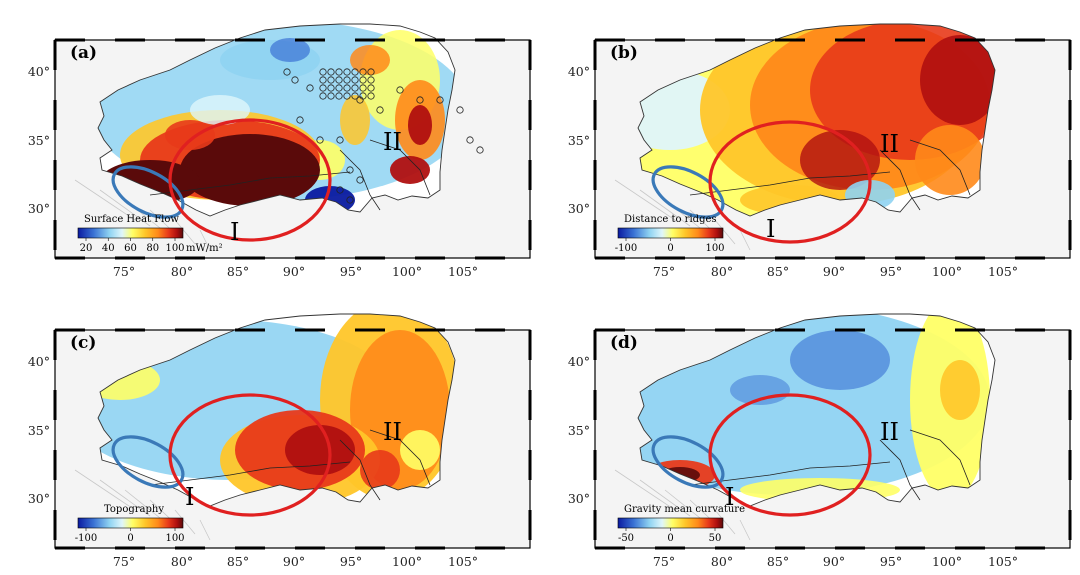  I want to click on colorbar-title: Distance to ridges, so click(670, 219).